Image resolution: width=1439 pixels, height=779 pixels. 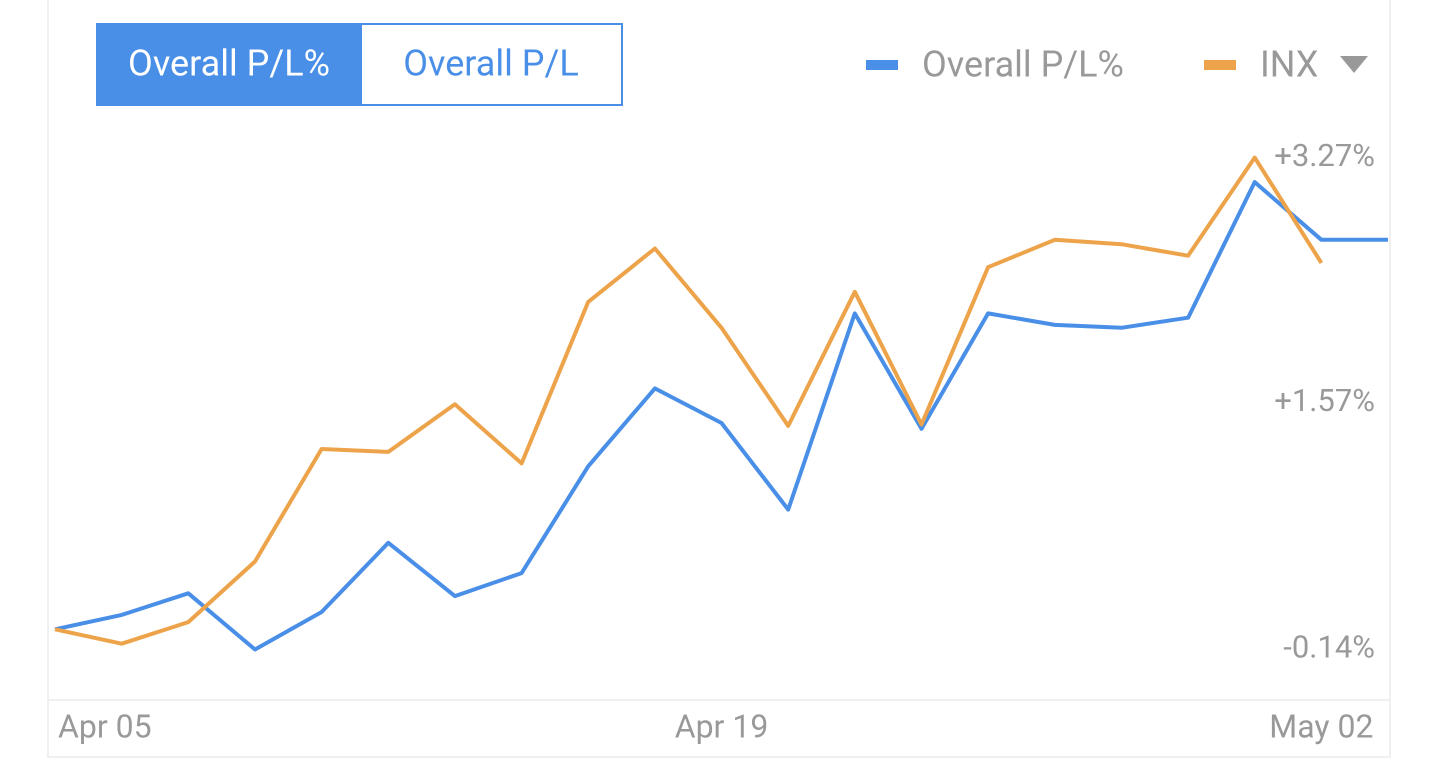 I want to click on y-tick-label: +3.27%, so click(x=1324, y=155).